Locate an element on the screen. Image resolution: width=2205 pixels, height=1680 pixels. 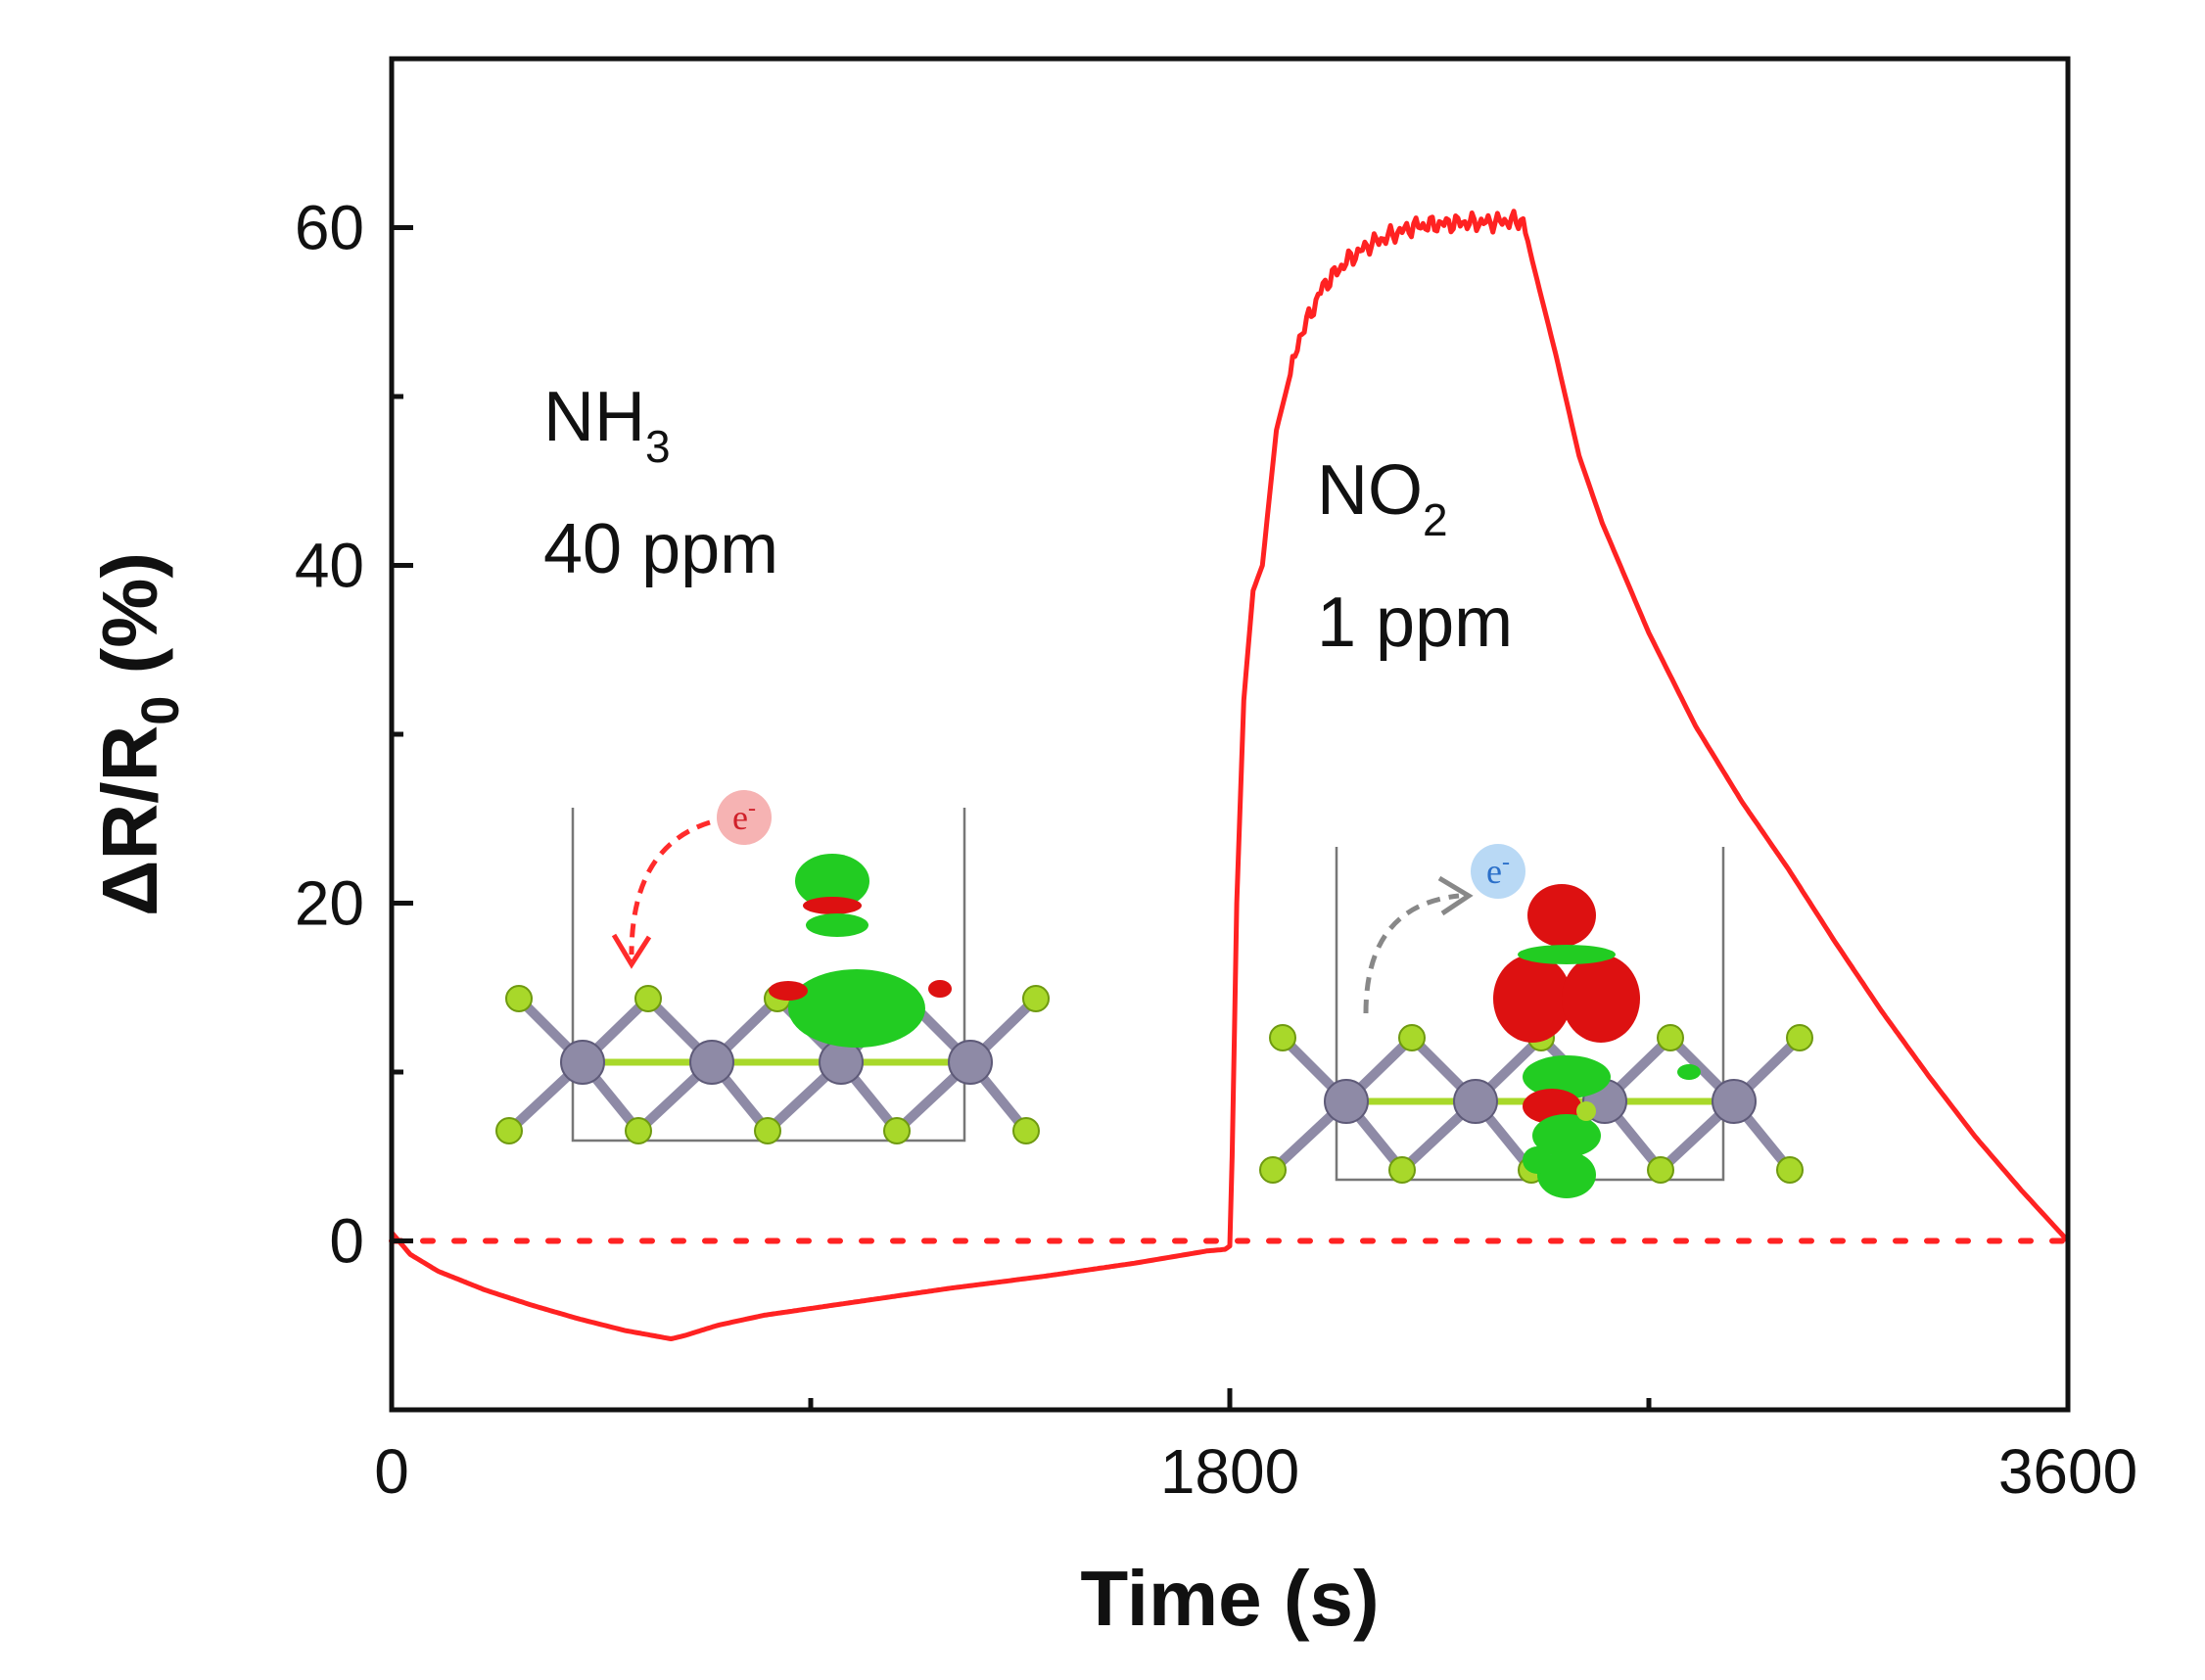
x-axis-title: Time (s) is located at coordinates (1230, 1598).